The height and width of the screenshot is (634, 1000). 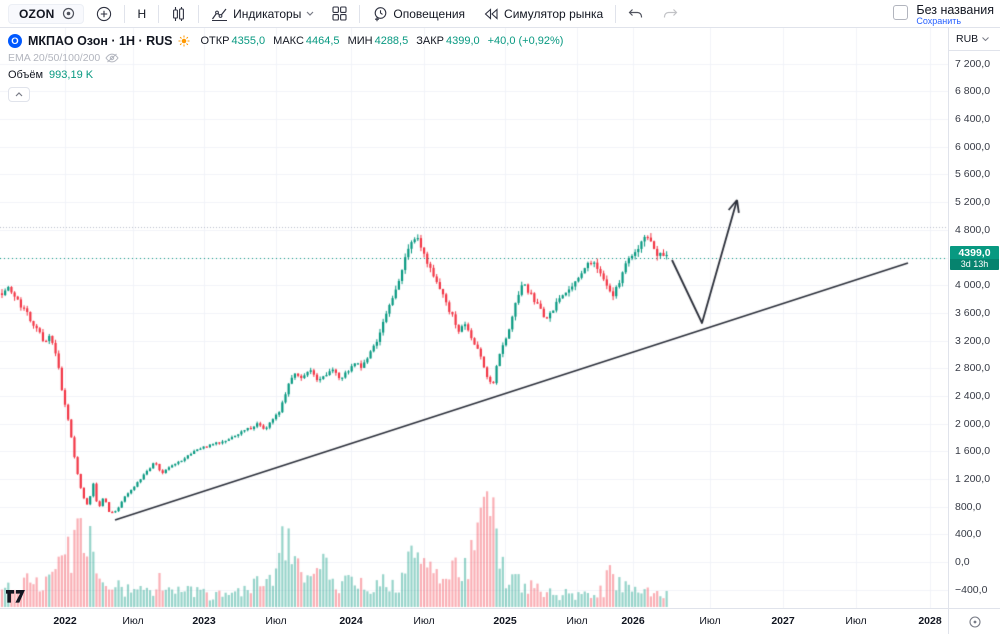 What do you see at coordinates (54, 58) in the screenshot?
I see `ema-indicator-label: EMA 20/50/100/200` at bounding box center [54, 58].